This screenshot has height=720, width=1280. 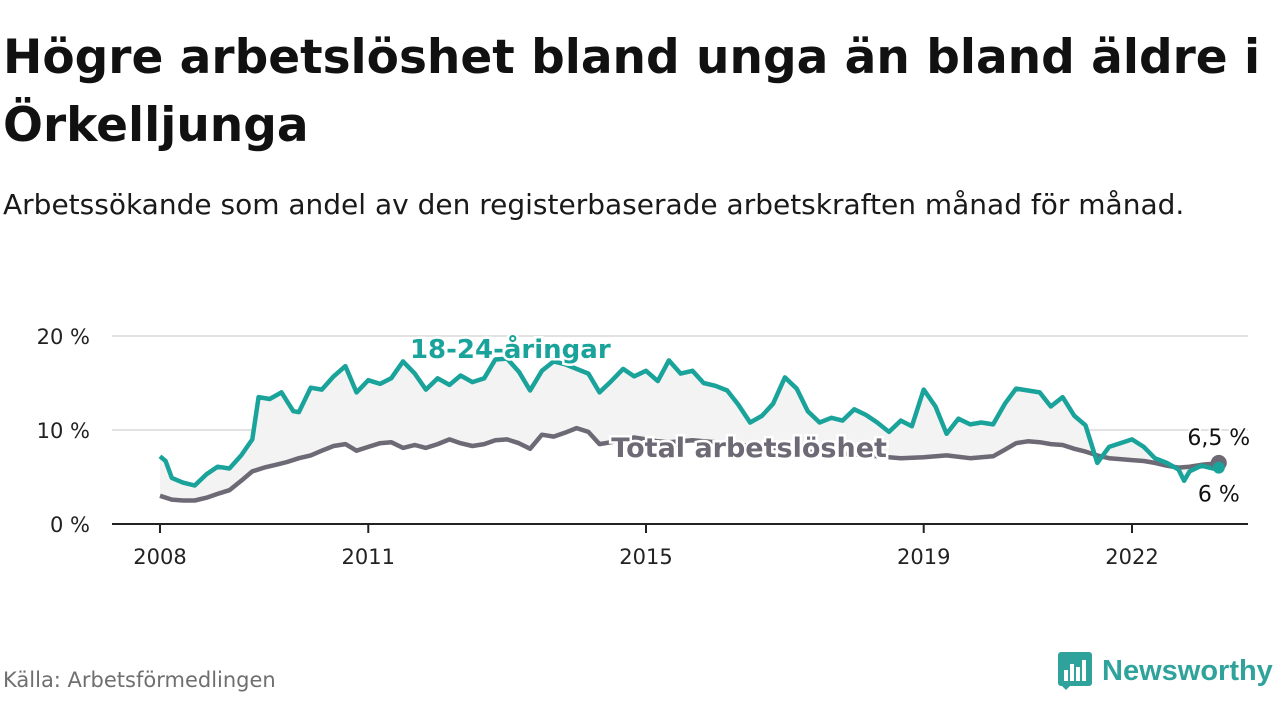 I want to click on x-tick-label: 2011, so click(x=368, y=557).